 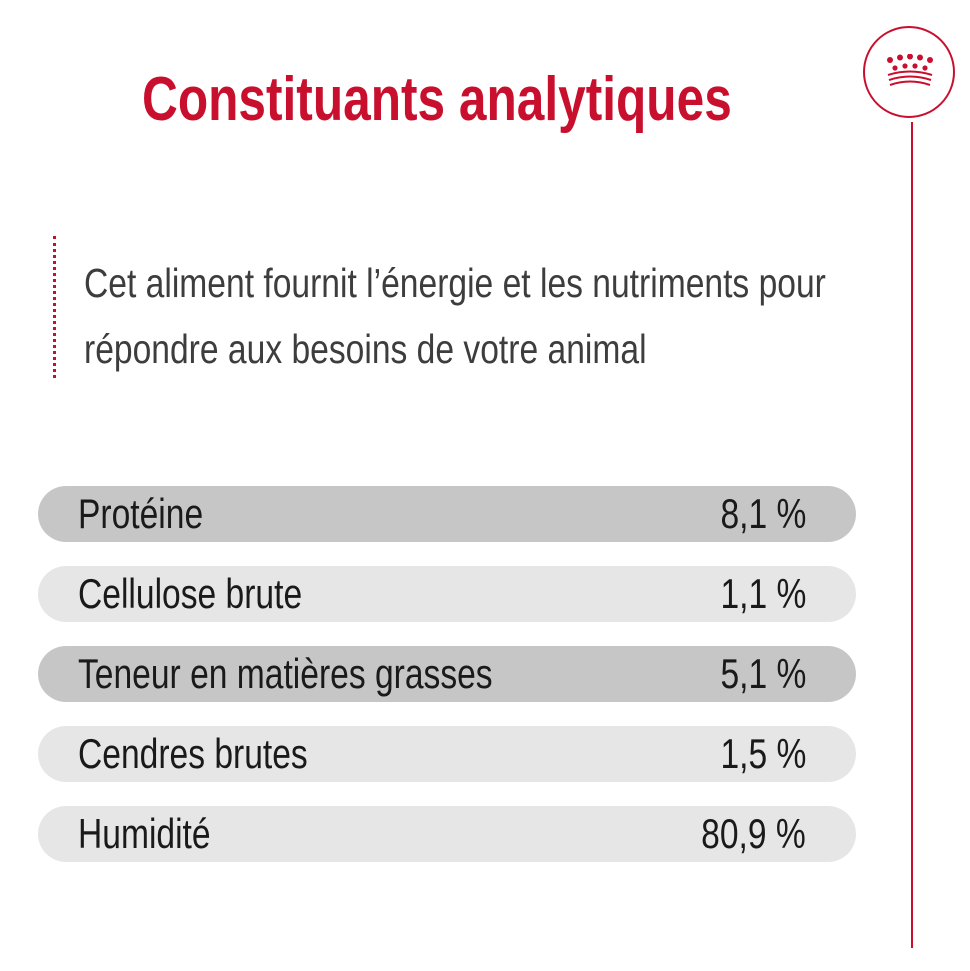 What do you see at coordinates (437, 99) in the screenshot?
I see `page-title: Constituants analytiques` at bounding box center [437, 99].